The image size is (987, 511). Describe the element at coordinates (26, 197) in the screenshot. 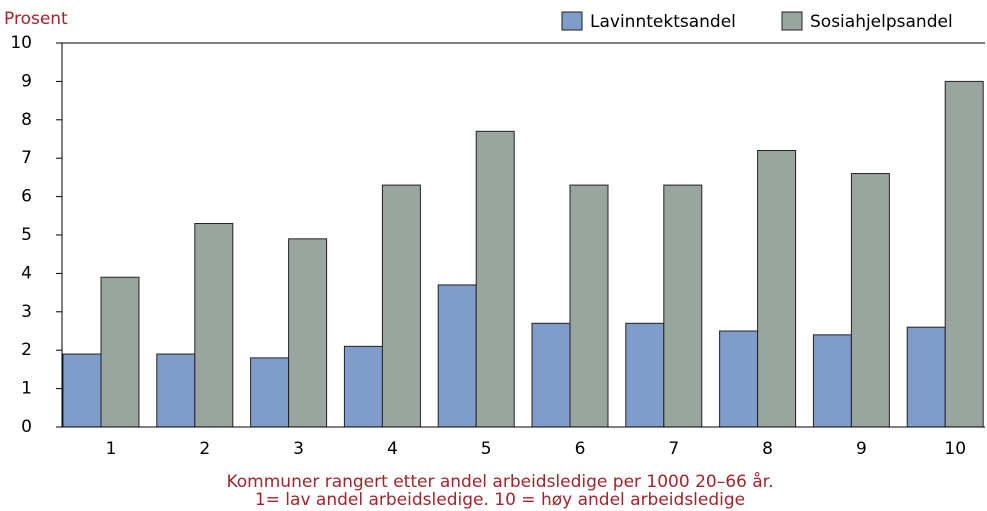

I see `y-tick-label: 6` at that location.